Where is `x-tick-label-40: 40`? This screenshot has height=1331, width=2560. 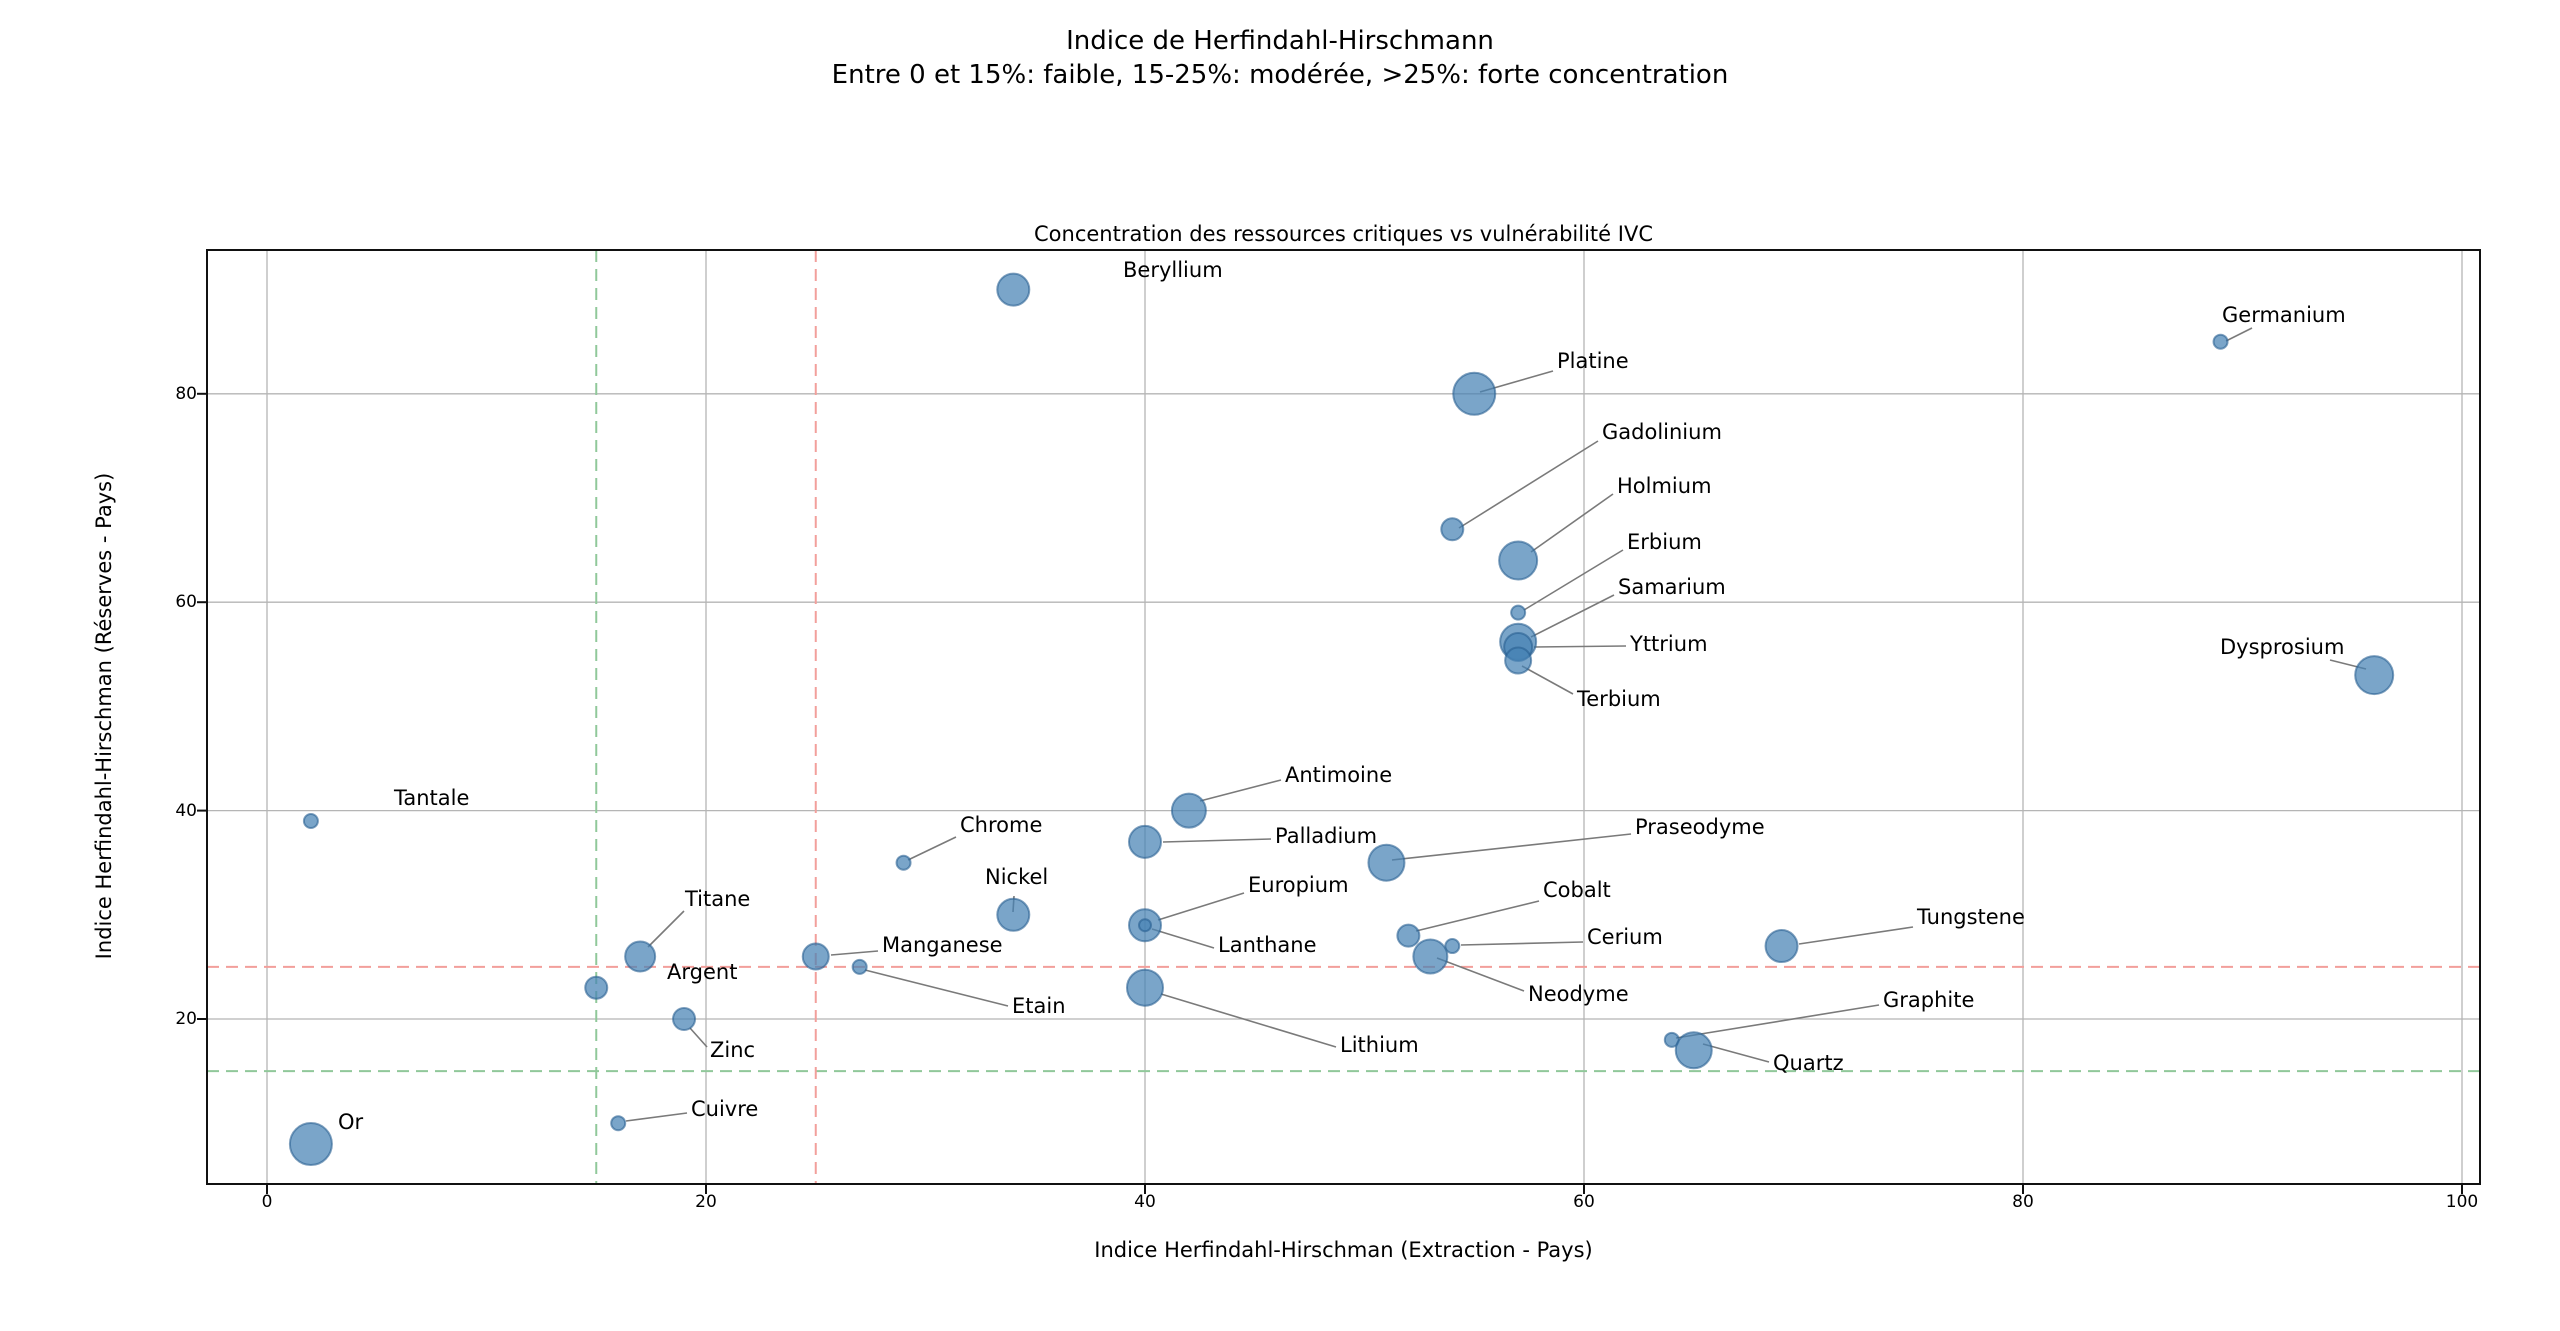
x-tick-label-40: 40 is located at coordinates (1145, 1202).